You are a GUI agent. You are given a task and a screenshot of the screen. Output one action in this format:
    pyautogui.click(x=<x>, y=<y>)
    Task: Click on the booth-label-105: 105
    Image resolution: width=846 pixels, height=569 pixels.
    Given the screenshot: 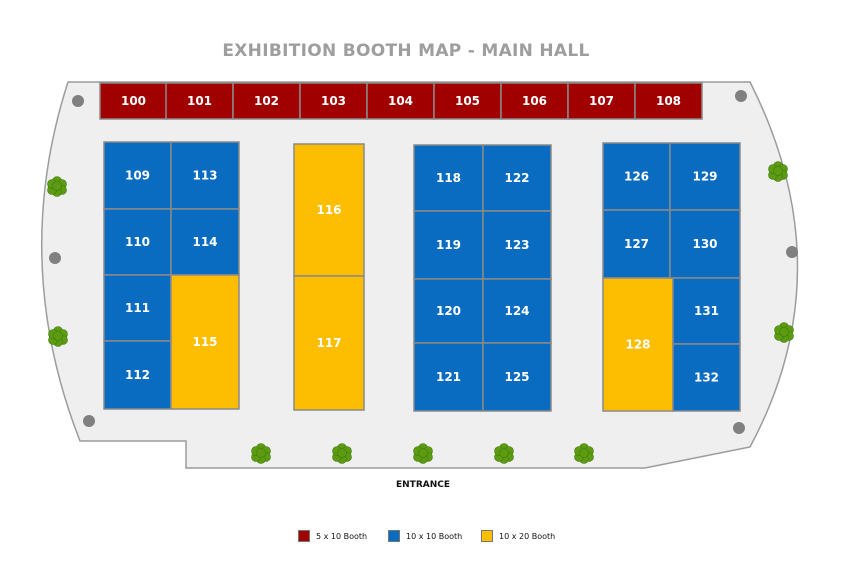 What is the action you would take?
    pyautogui.click(x=467, y=101)
    